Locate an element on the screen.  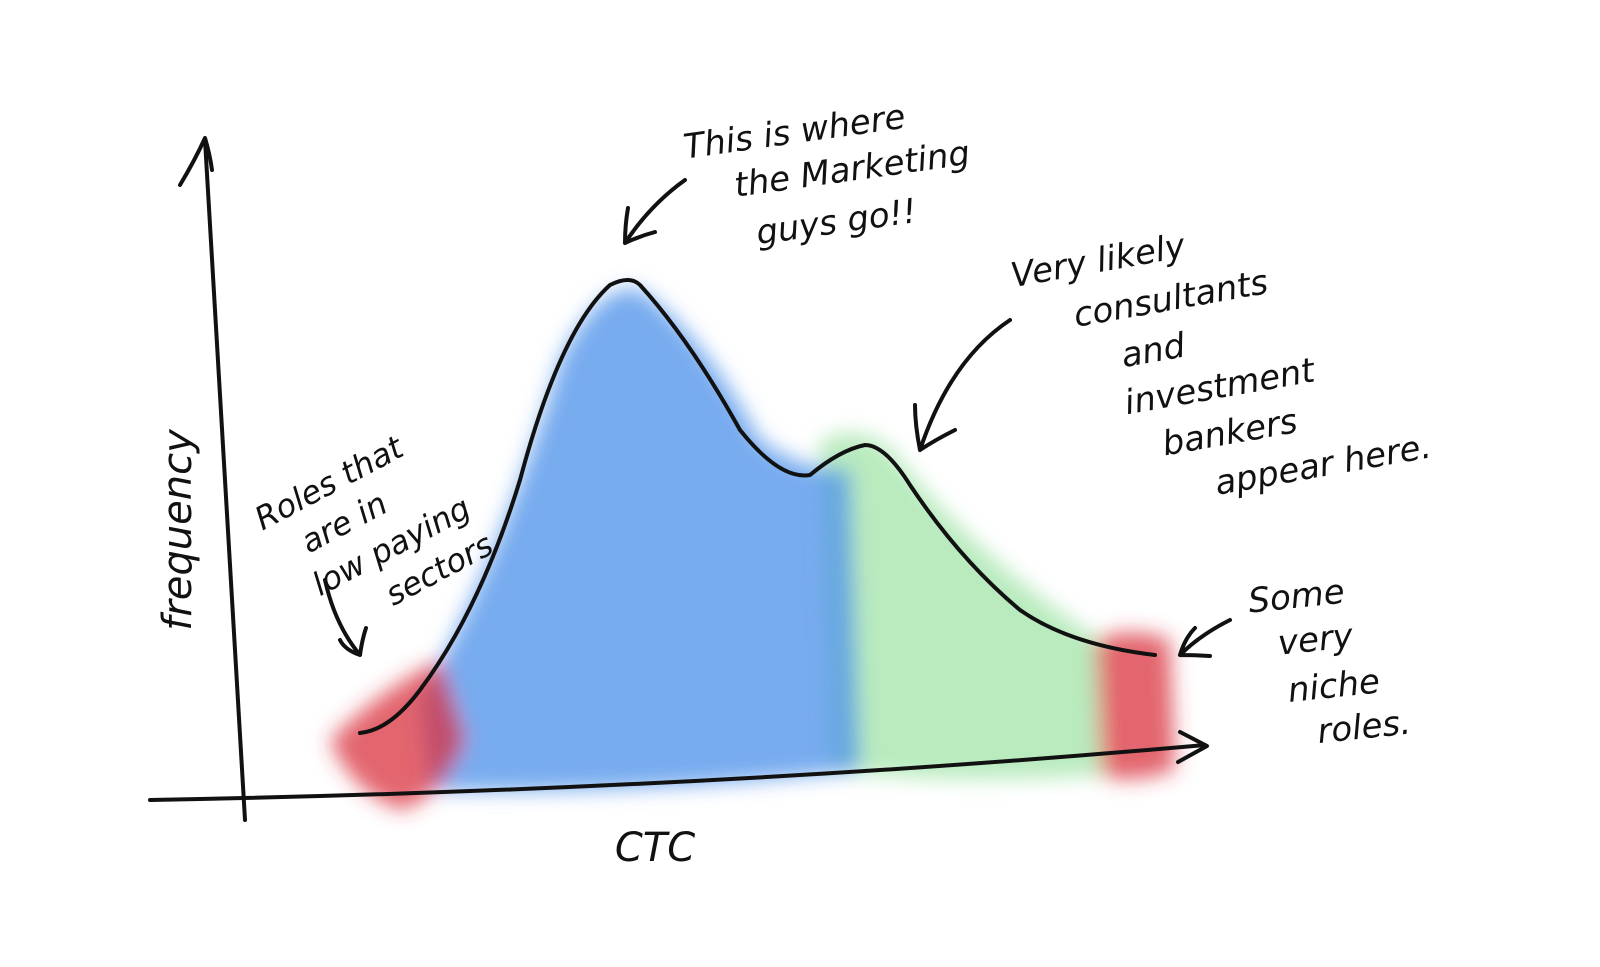
annotation-line: roles. is located at coordinates (1363, 728).